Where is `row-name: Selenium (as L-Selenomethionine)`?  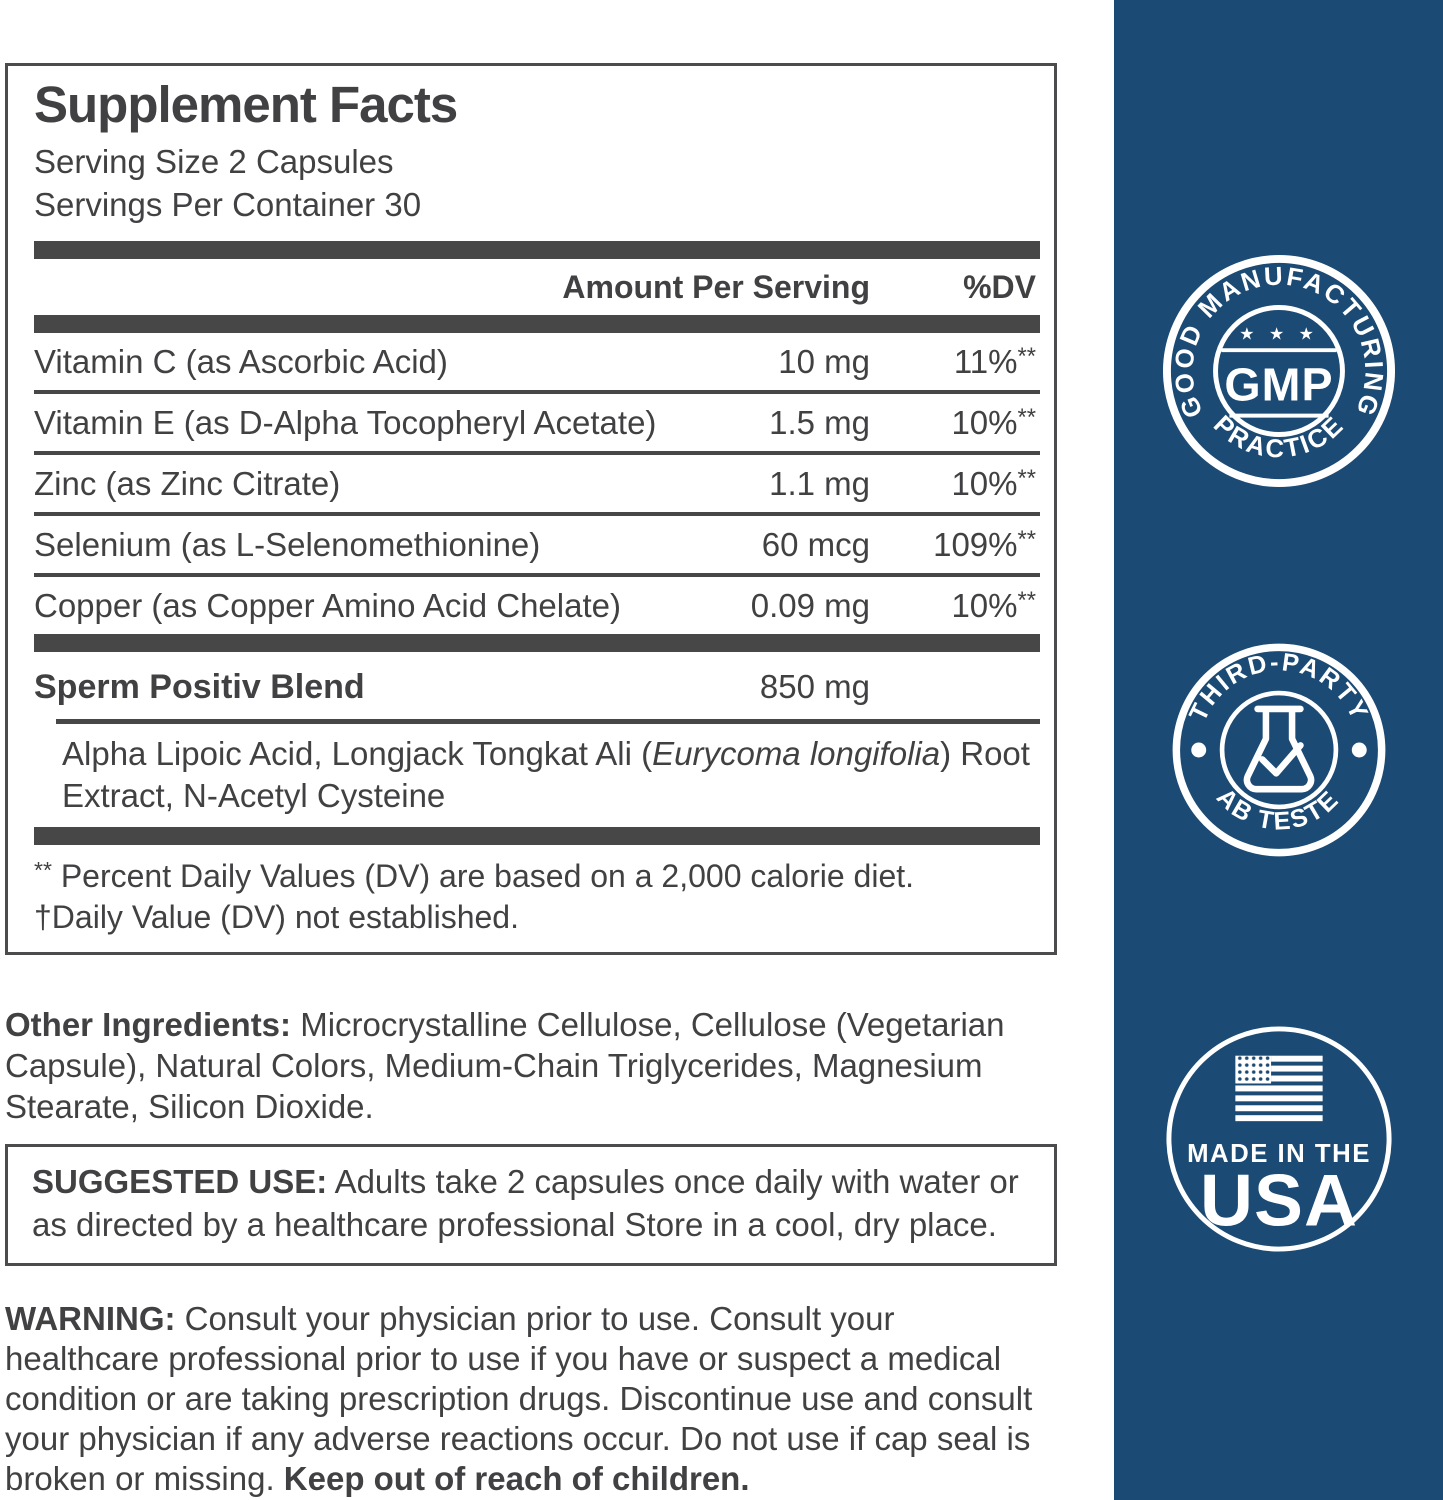 row-name: Selenium (as L-Selenomethionine) is located at coordinates (287, 545).